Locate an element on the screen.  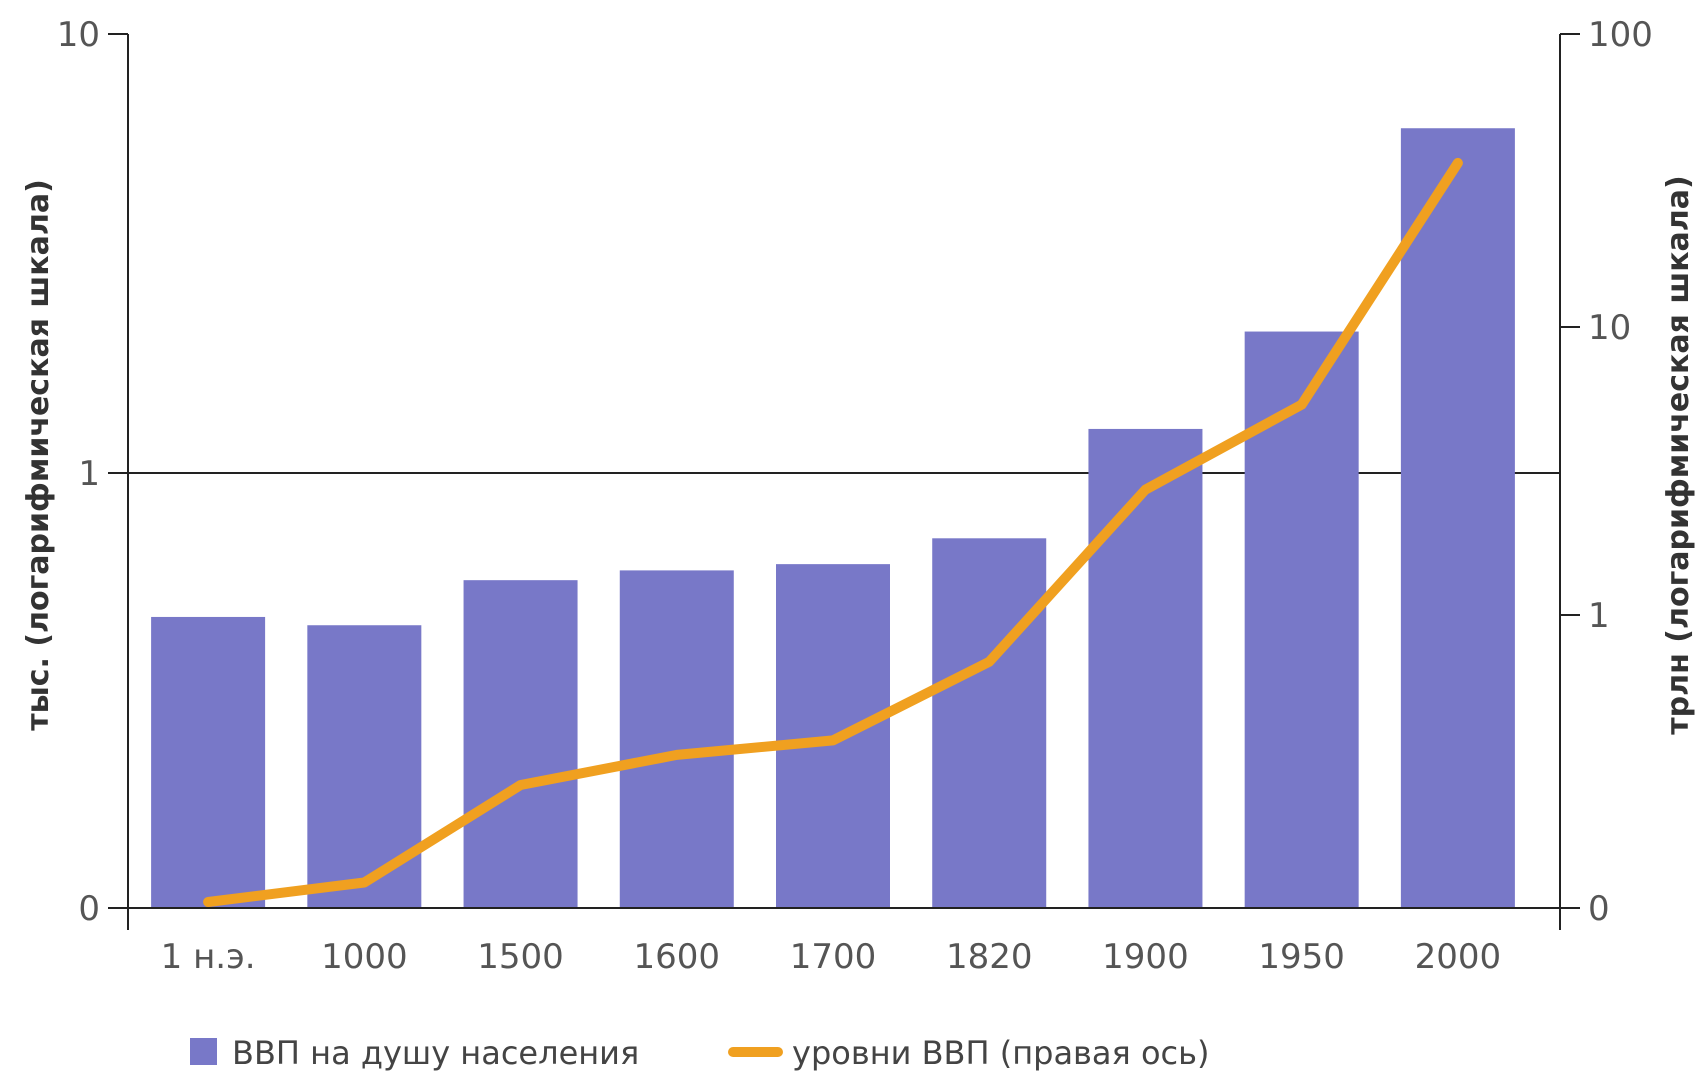
right-tick-label-0: 0 is located at coordinates (1599, 909).